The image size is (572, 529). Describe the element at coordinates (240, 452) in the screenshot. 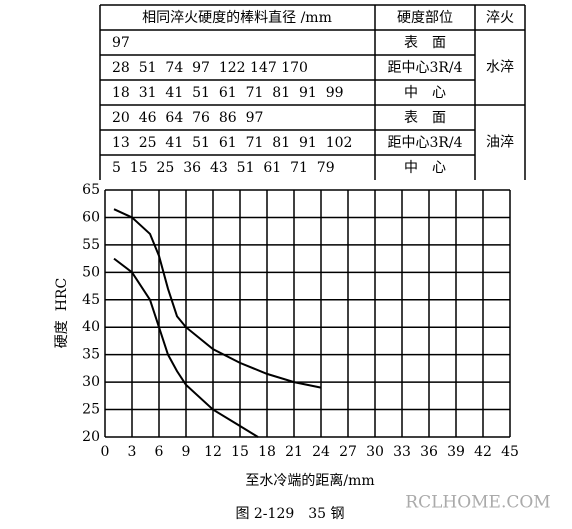

I see `x-tick-label: 15` at that location.